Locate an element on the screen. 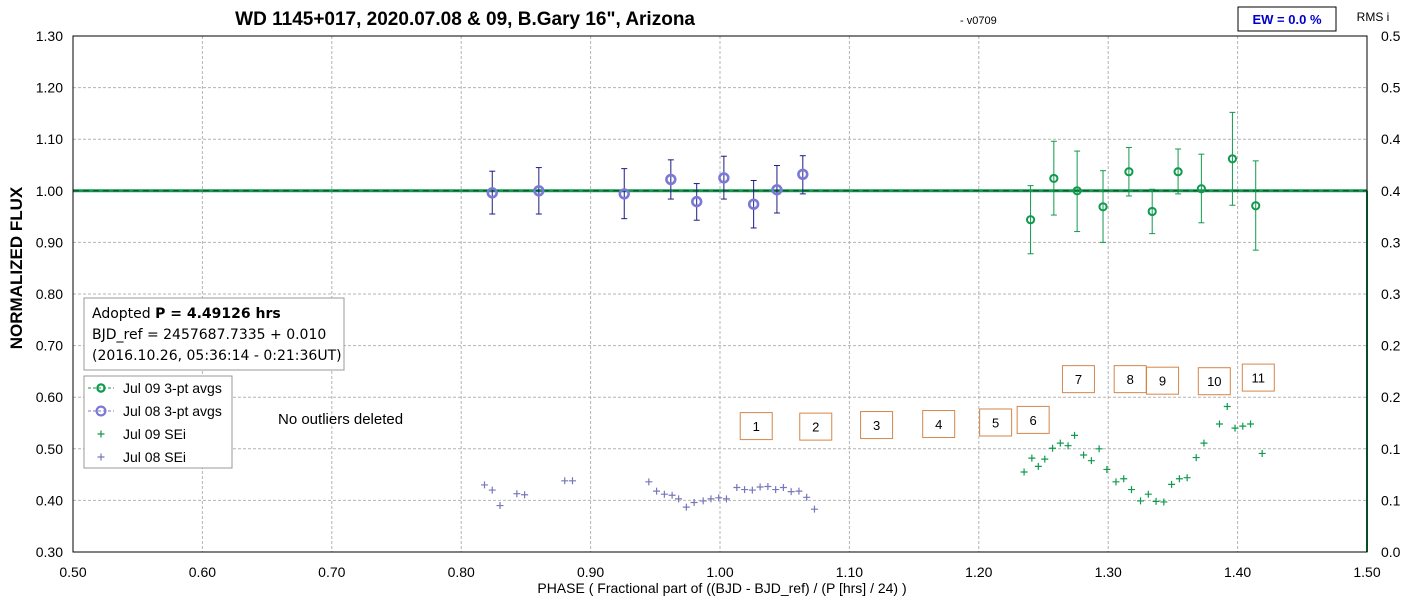  info-period: P = 4.49126 hrs is located at coordinates (218, 314).